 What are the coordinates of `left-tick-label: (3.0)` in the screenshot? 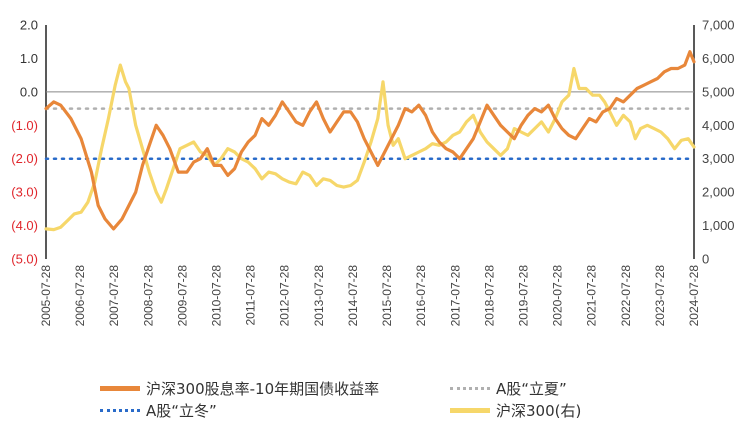 It's located at (24, 192).